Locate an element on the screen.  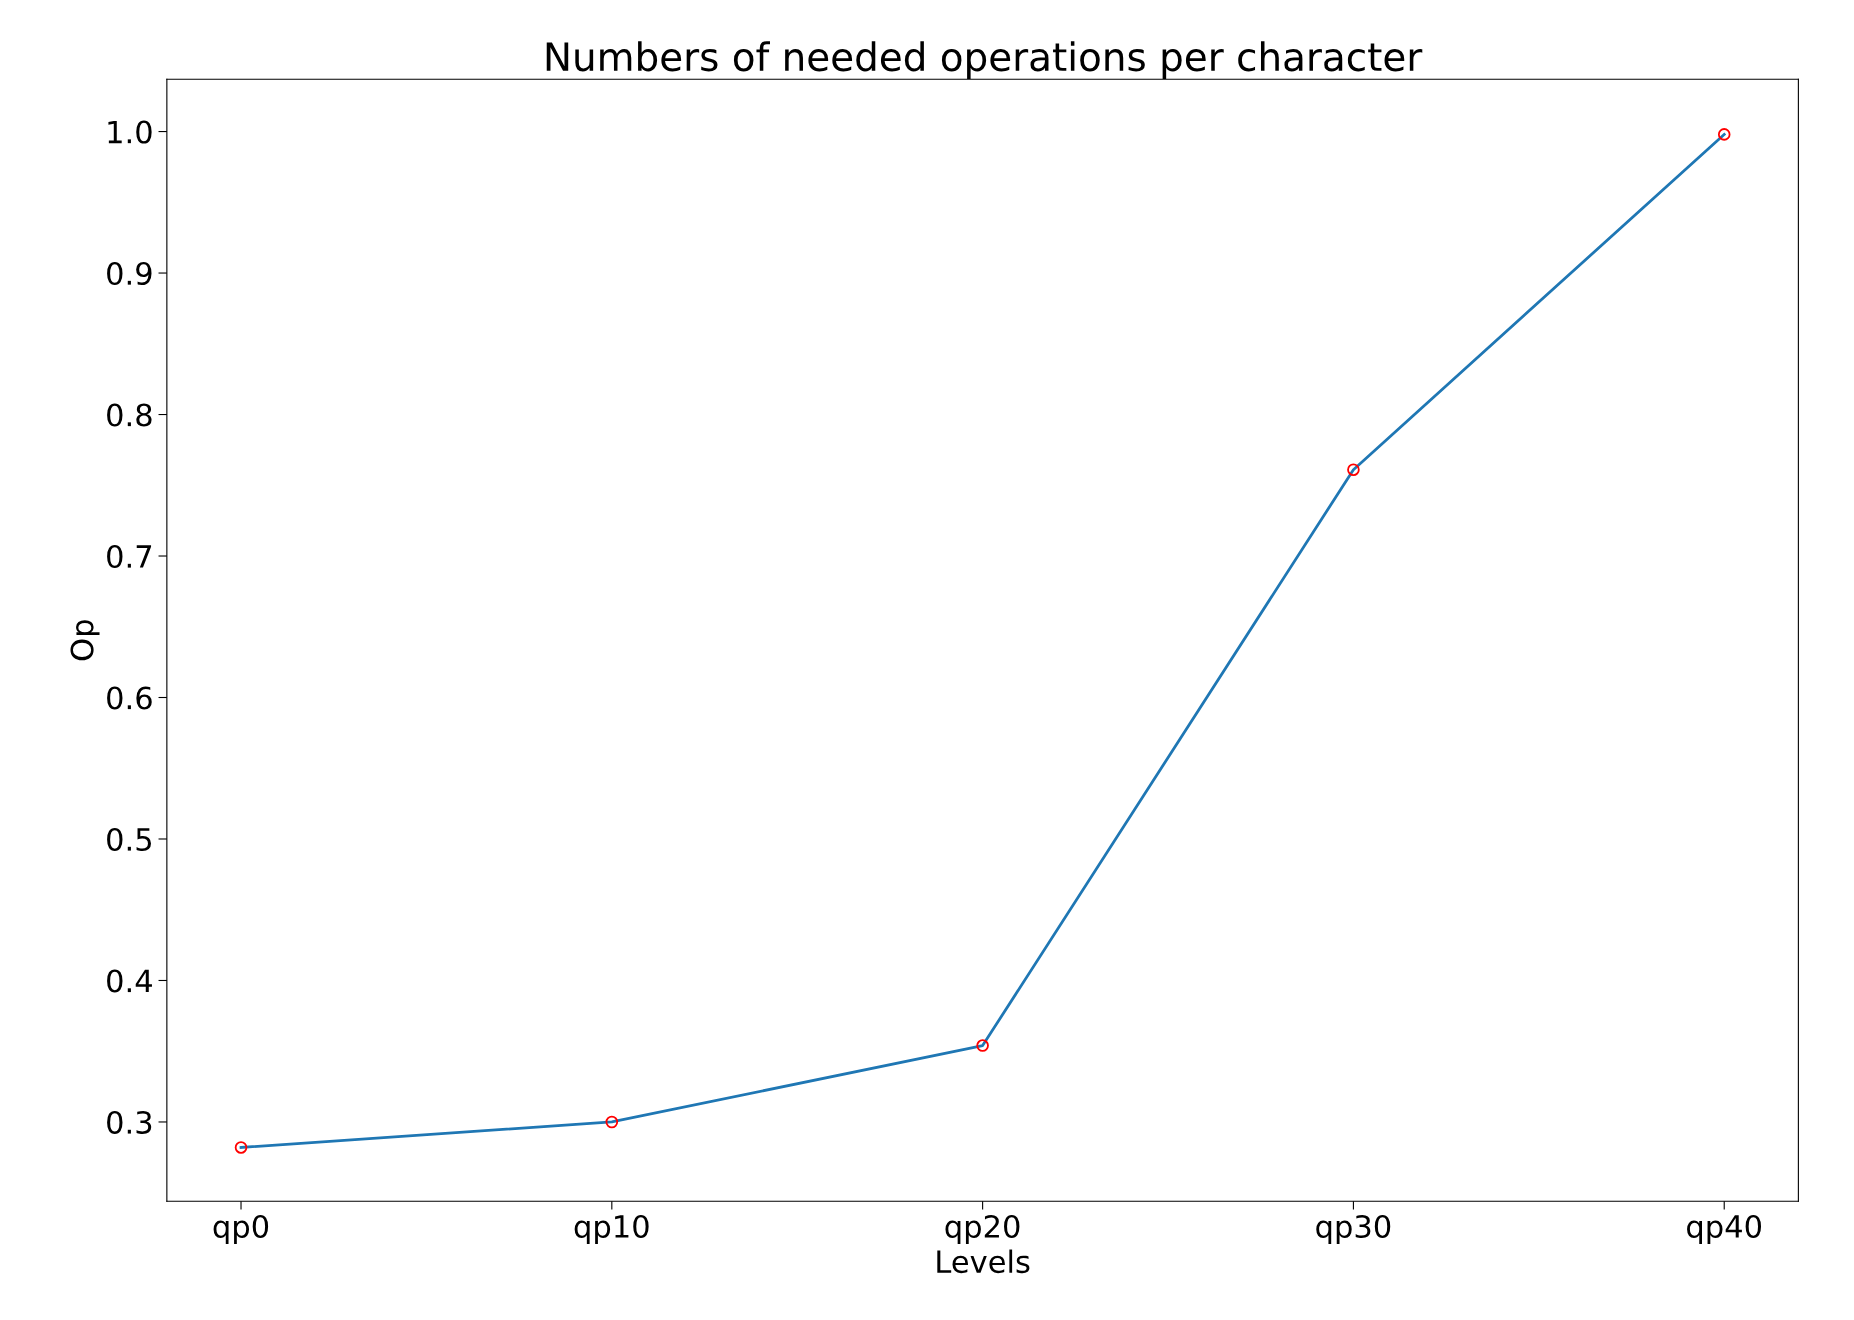
y-axis-title: Op is located at coordinates (85, 640).